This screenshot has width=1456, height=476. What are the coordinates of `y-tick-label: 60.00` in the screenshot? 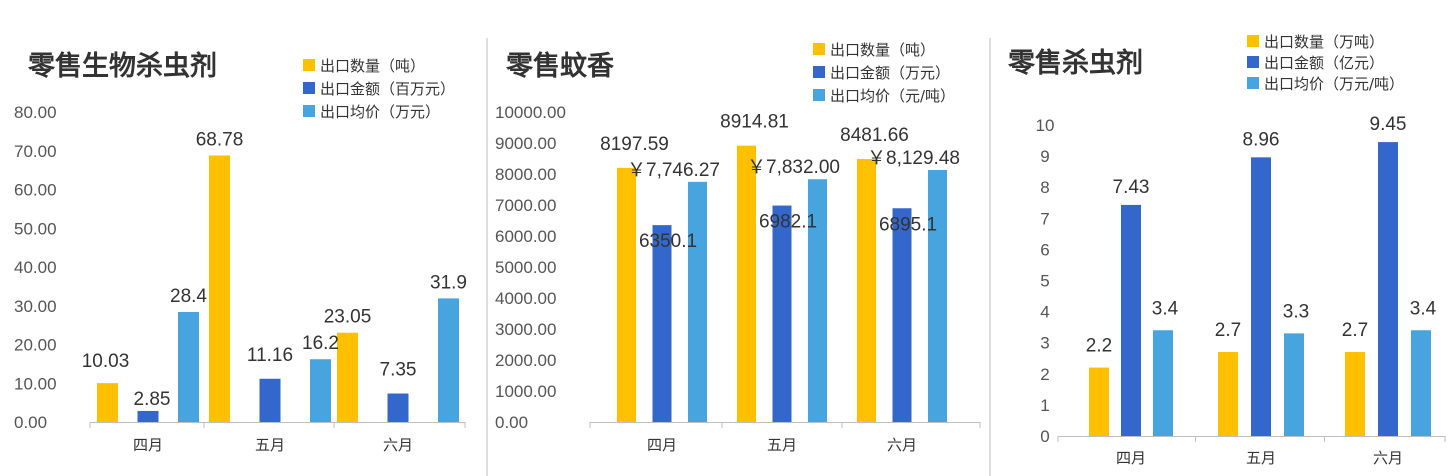 It's located at (35, 190).